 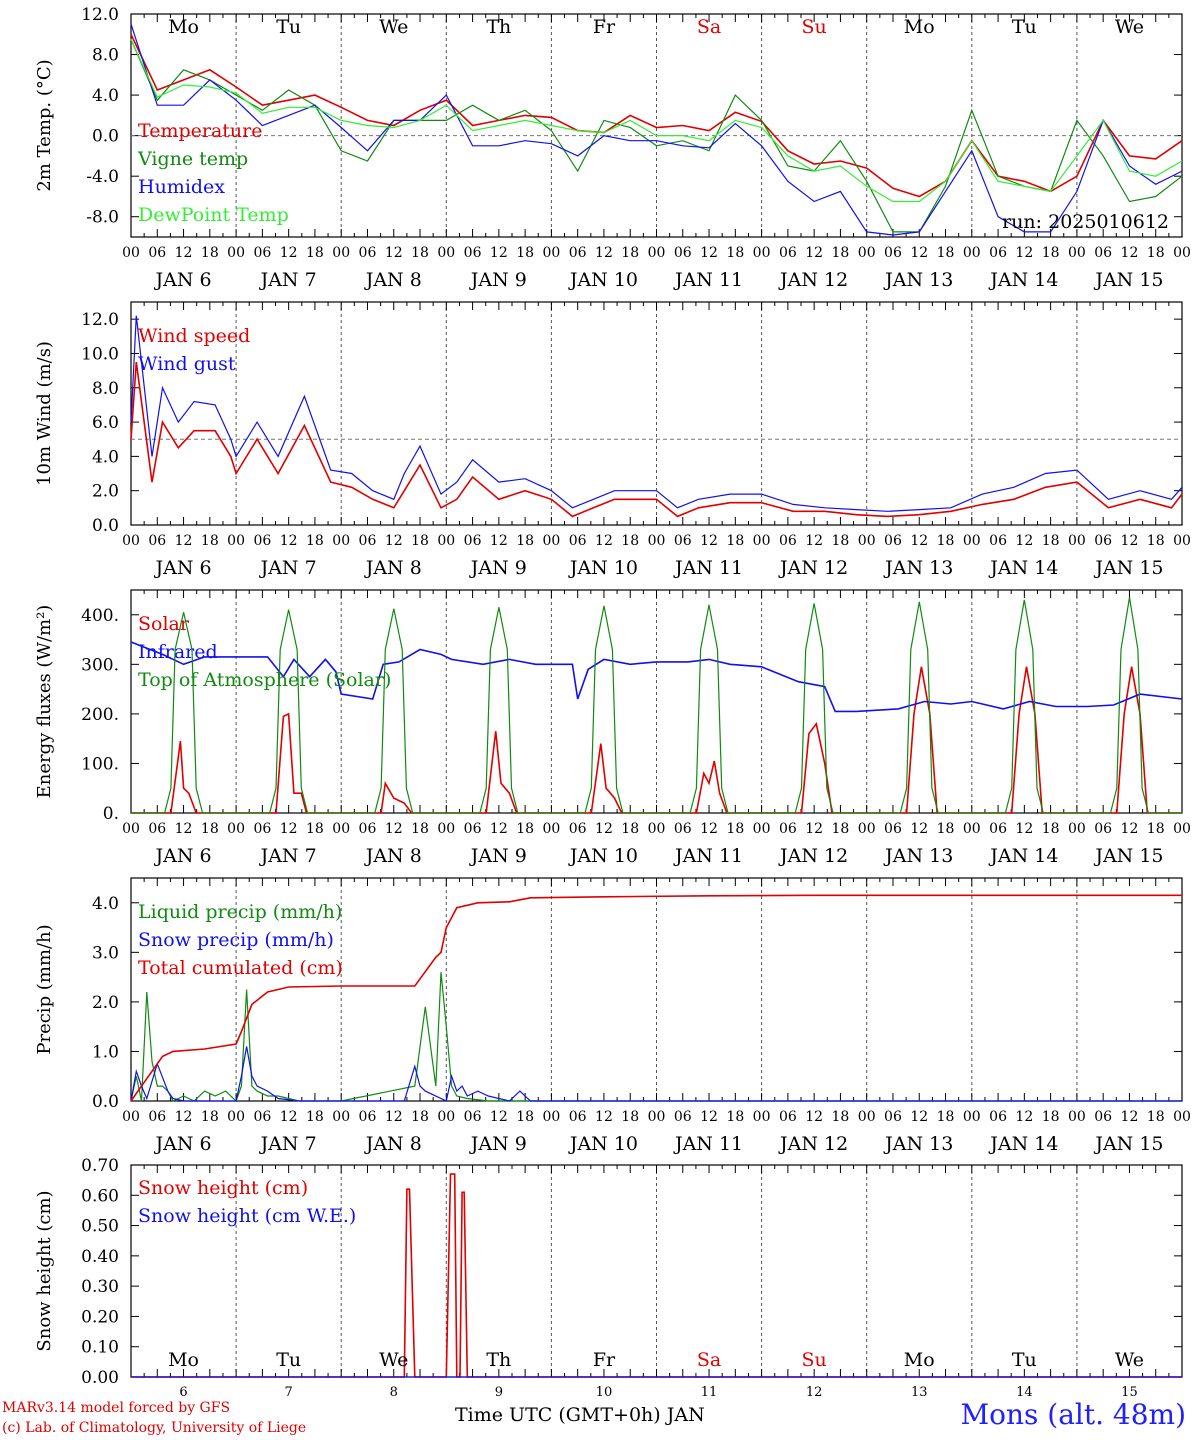 I want to click on legend-entry: Wind speed, so click(x=194, y=336).